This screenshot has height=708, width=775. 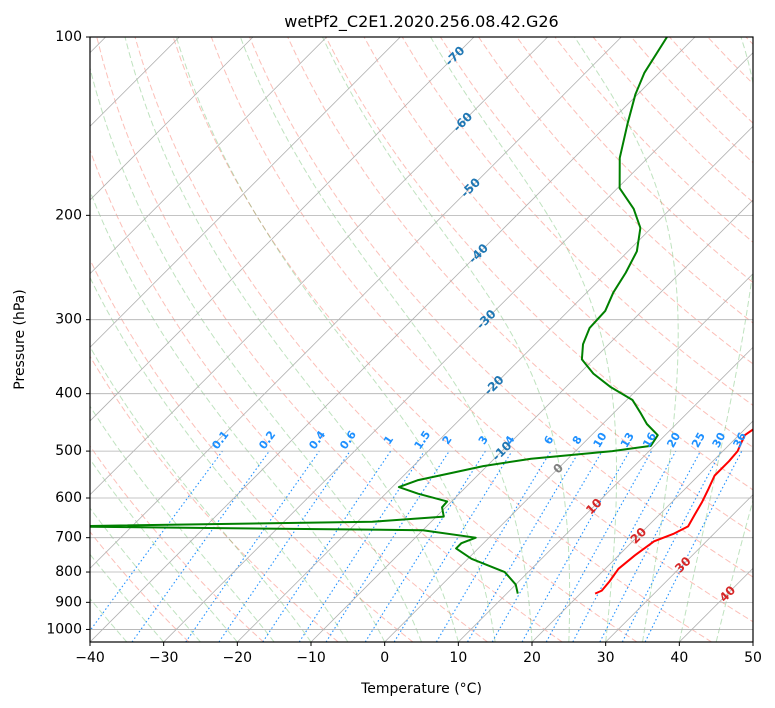 I want to click on y-tick-label: 1000, so click(x=64, y=629).